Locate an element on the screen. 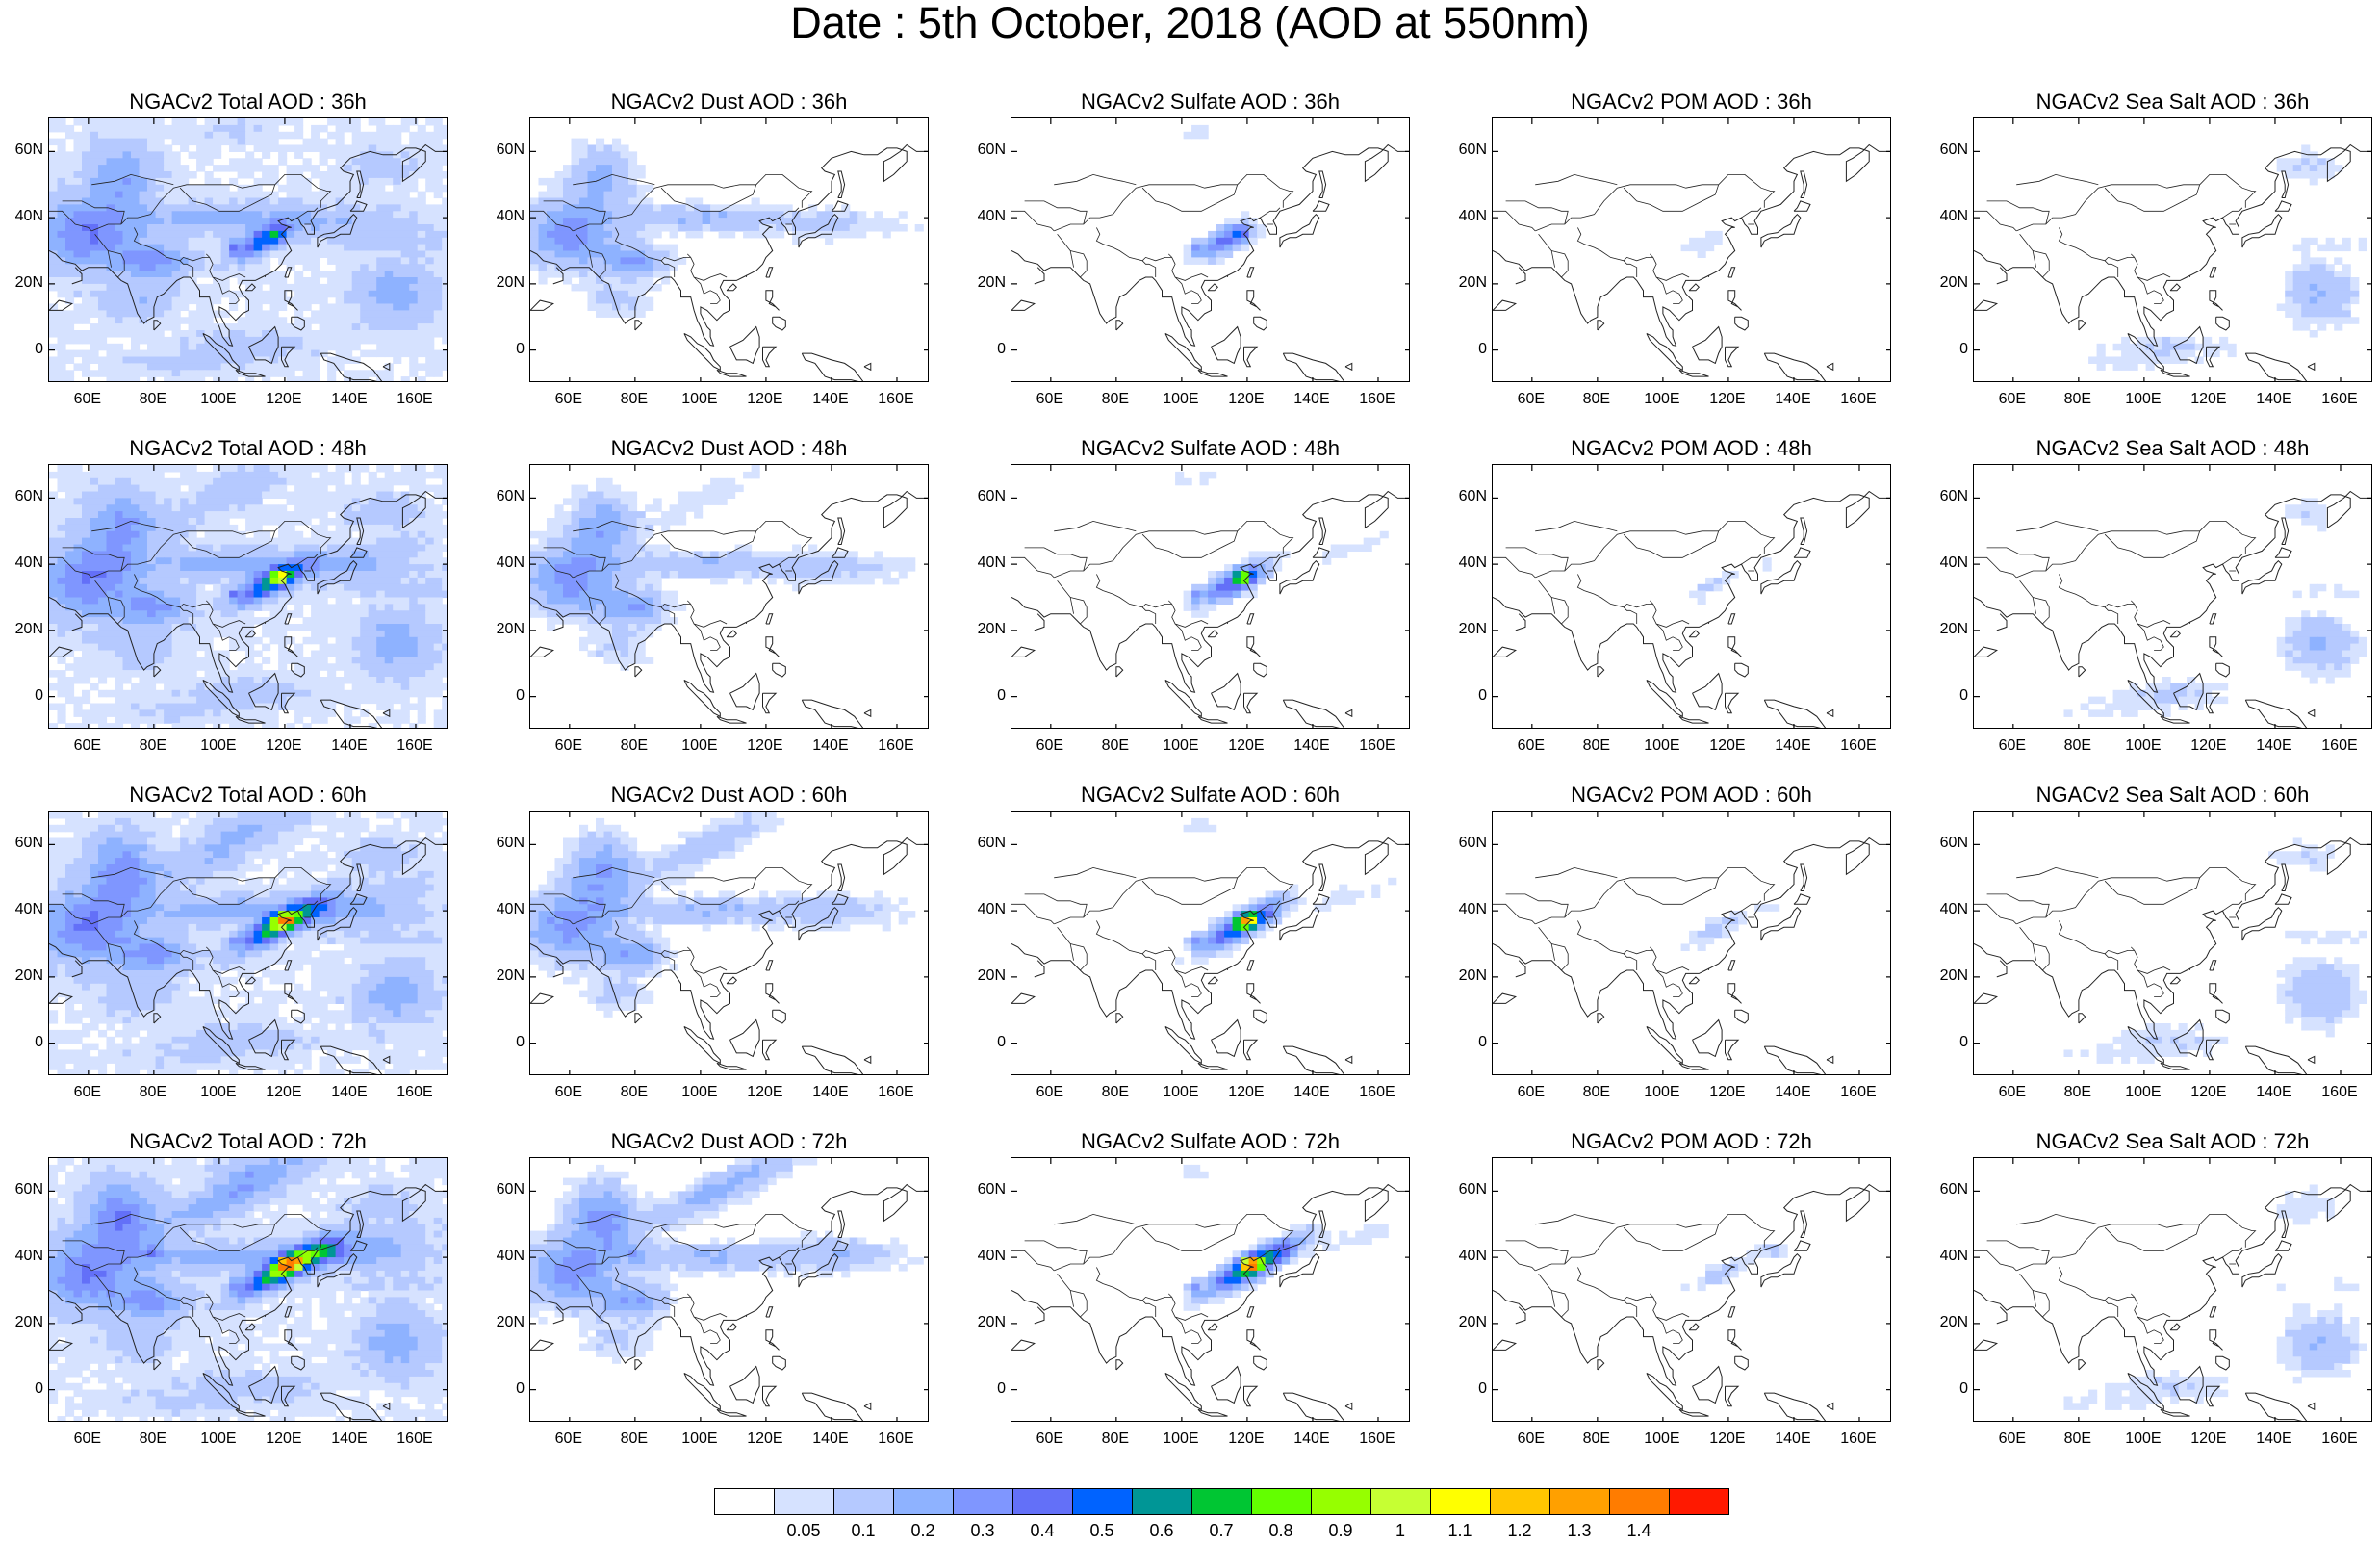 The height and width of the screenshot is (1546, 2380). x-tick-label: 80E is located at coordinates (153, 746).